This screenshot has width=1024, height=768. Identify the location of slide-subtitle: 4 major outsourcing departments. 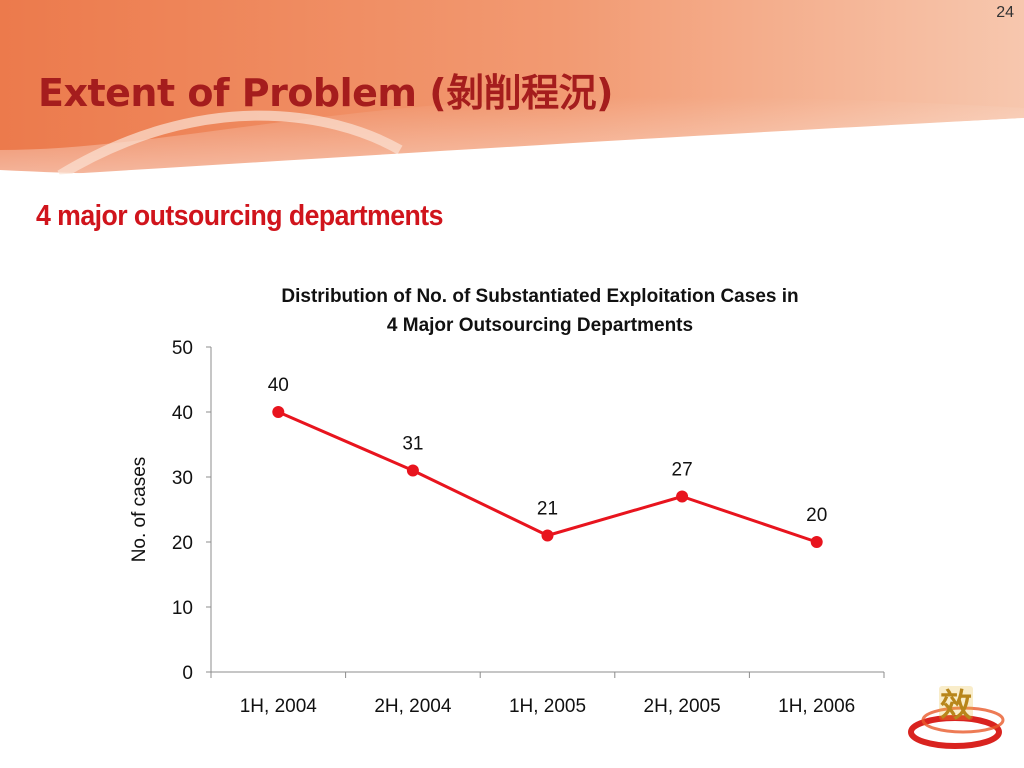
(239, 216).